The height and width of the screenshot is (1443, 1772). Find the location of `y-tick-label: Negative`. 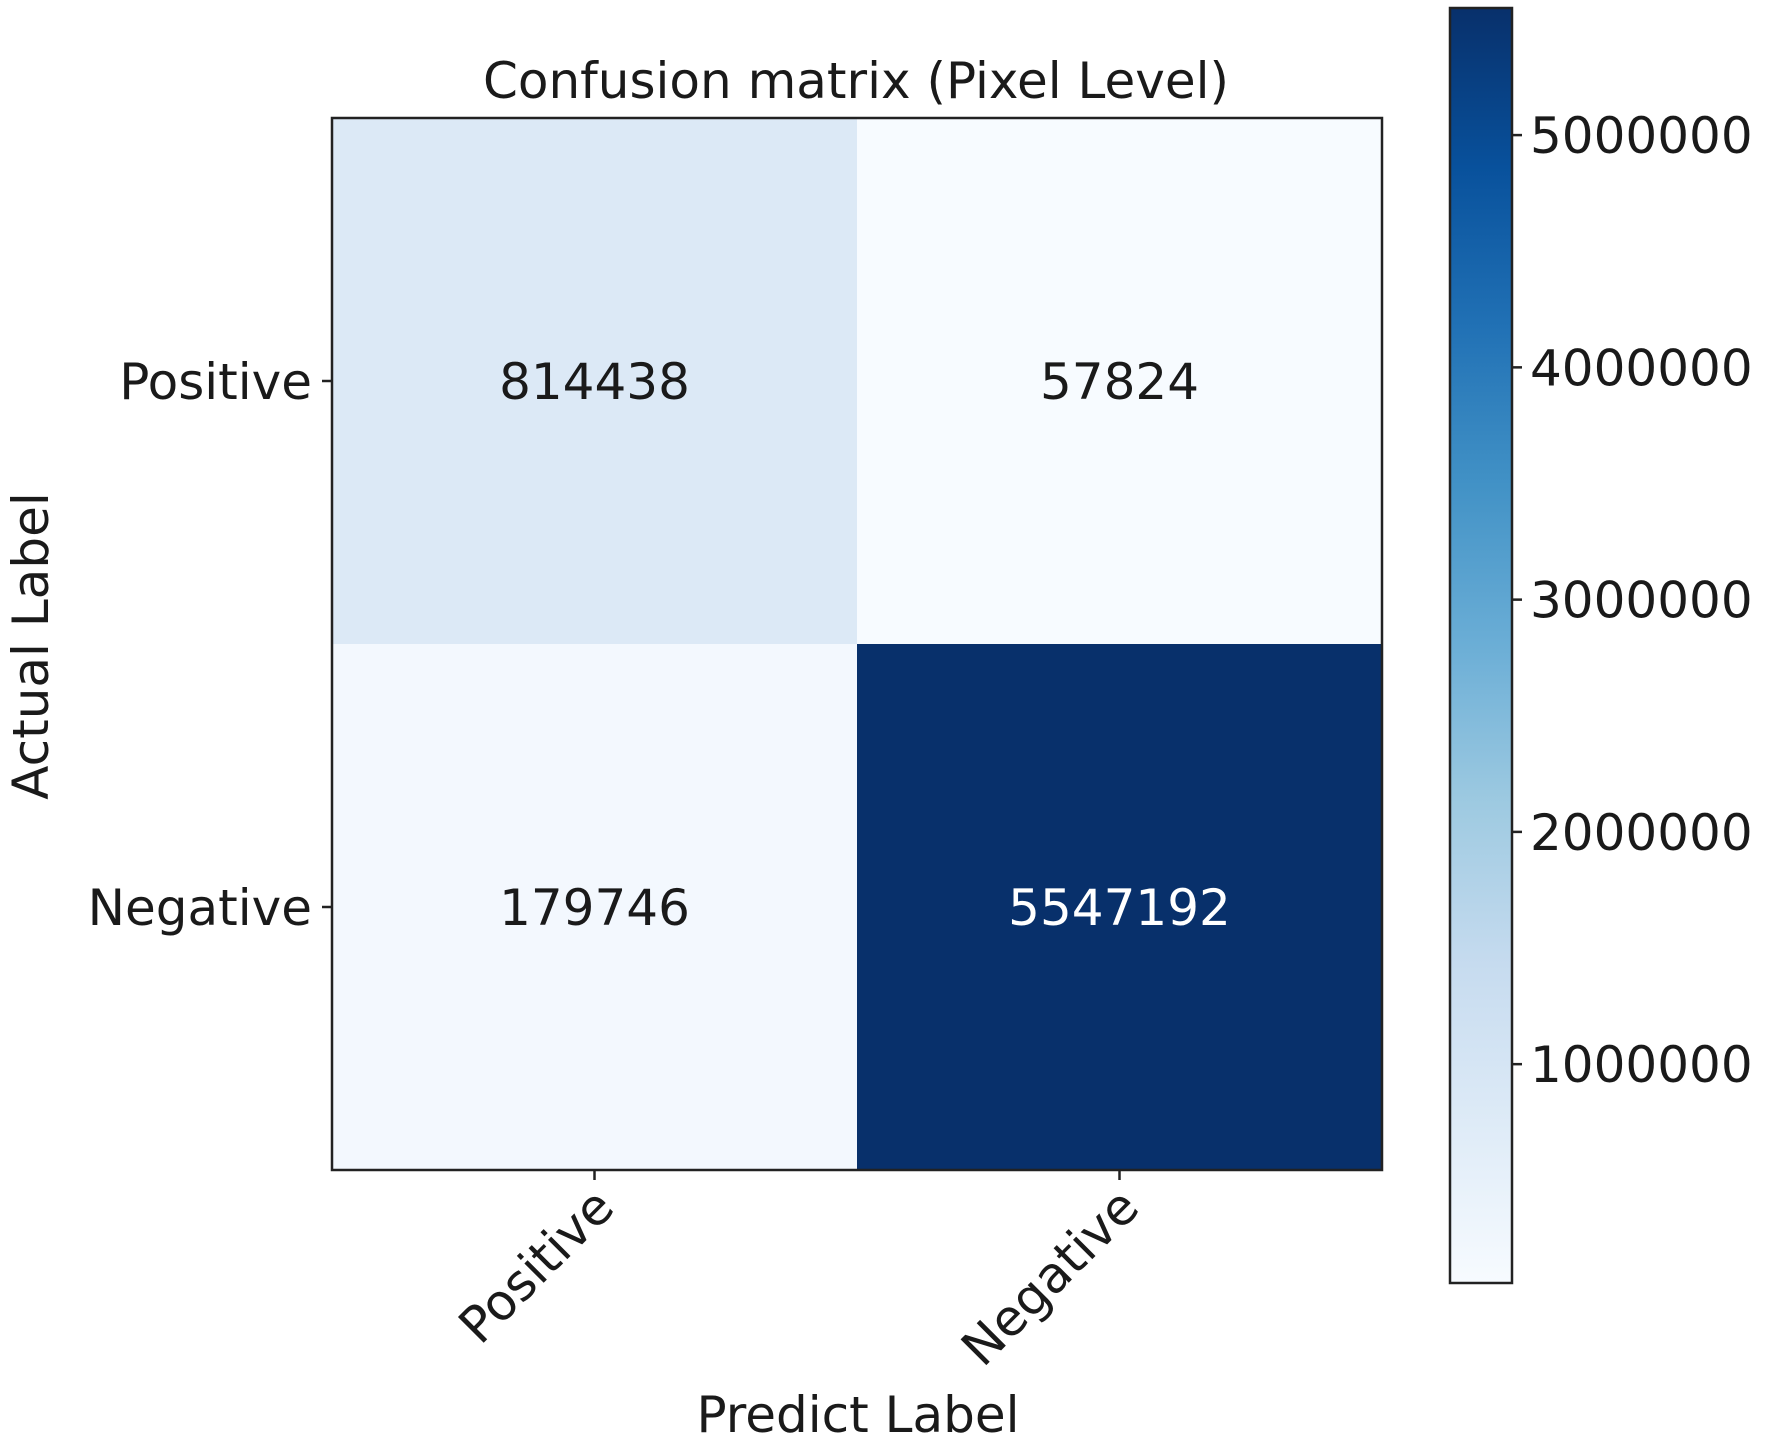

y-tick-label: Negative is located at coordinates (200, 908).